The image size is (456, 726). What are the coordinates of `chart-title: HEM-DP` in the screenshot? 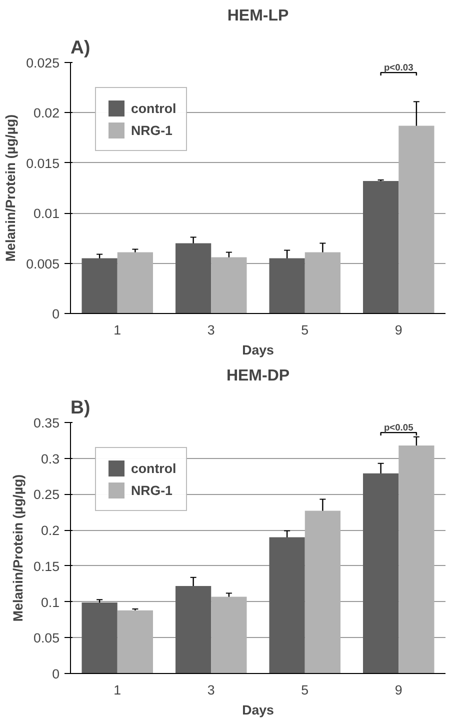 It's located at (258, 376).